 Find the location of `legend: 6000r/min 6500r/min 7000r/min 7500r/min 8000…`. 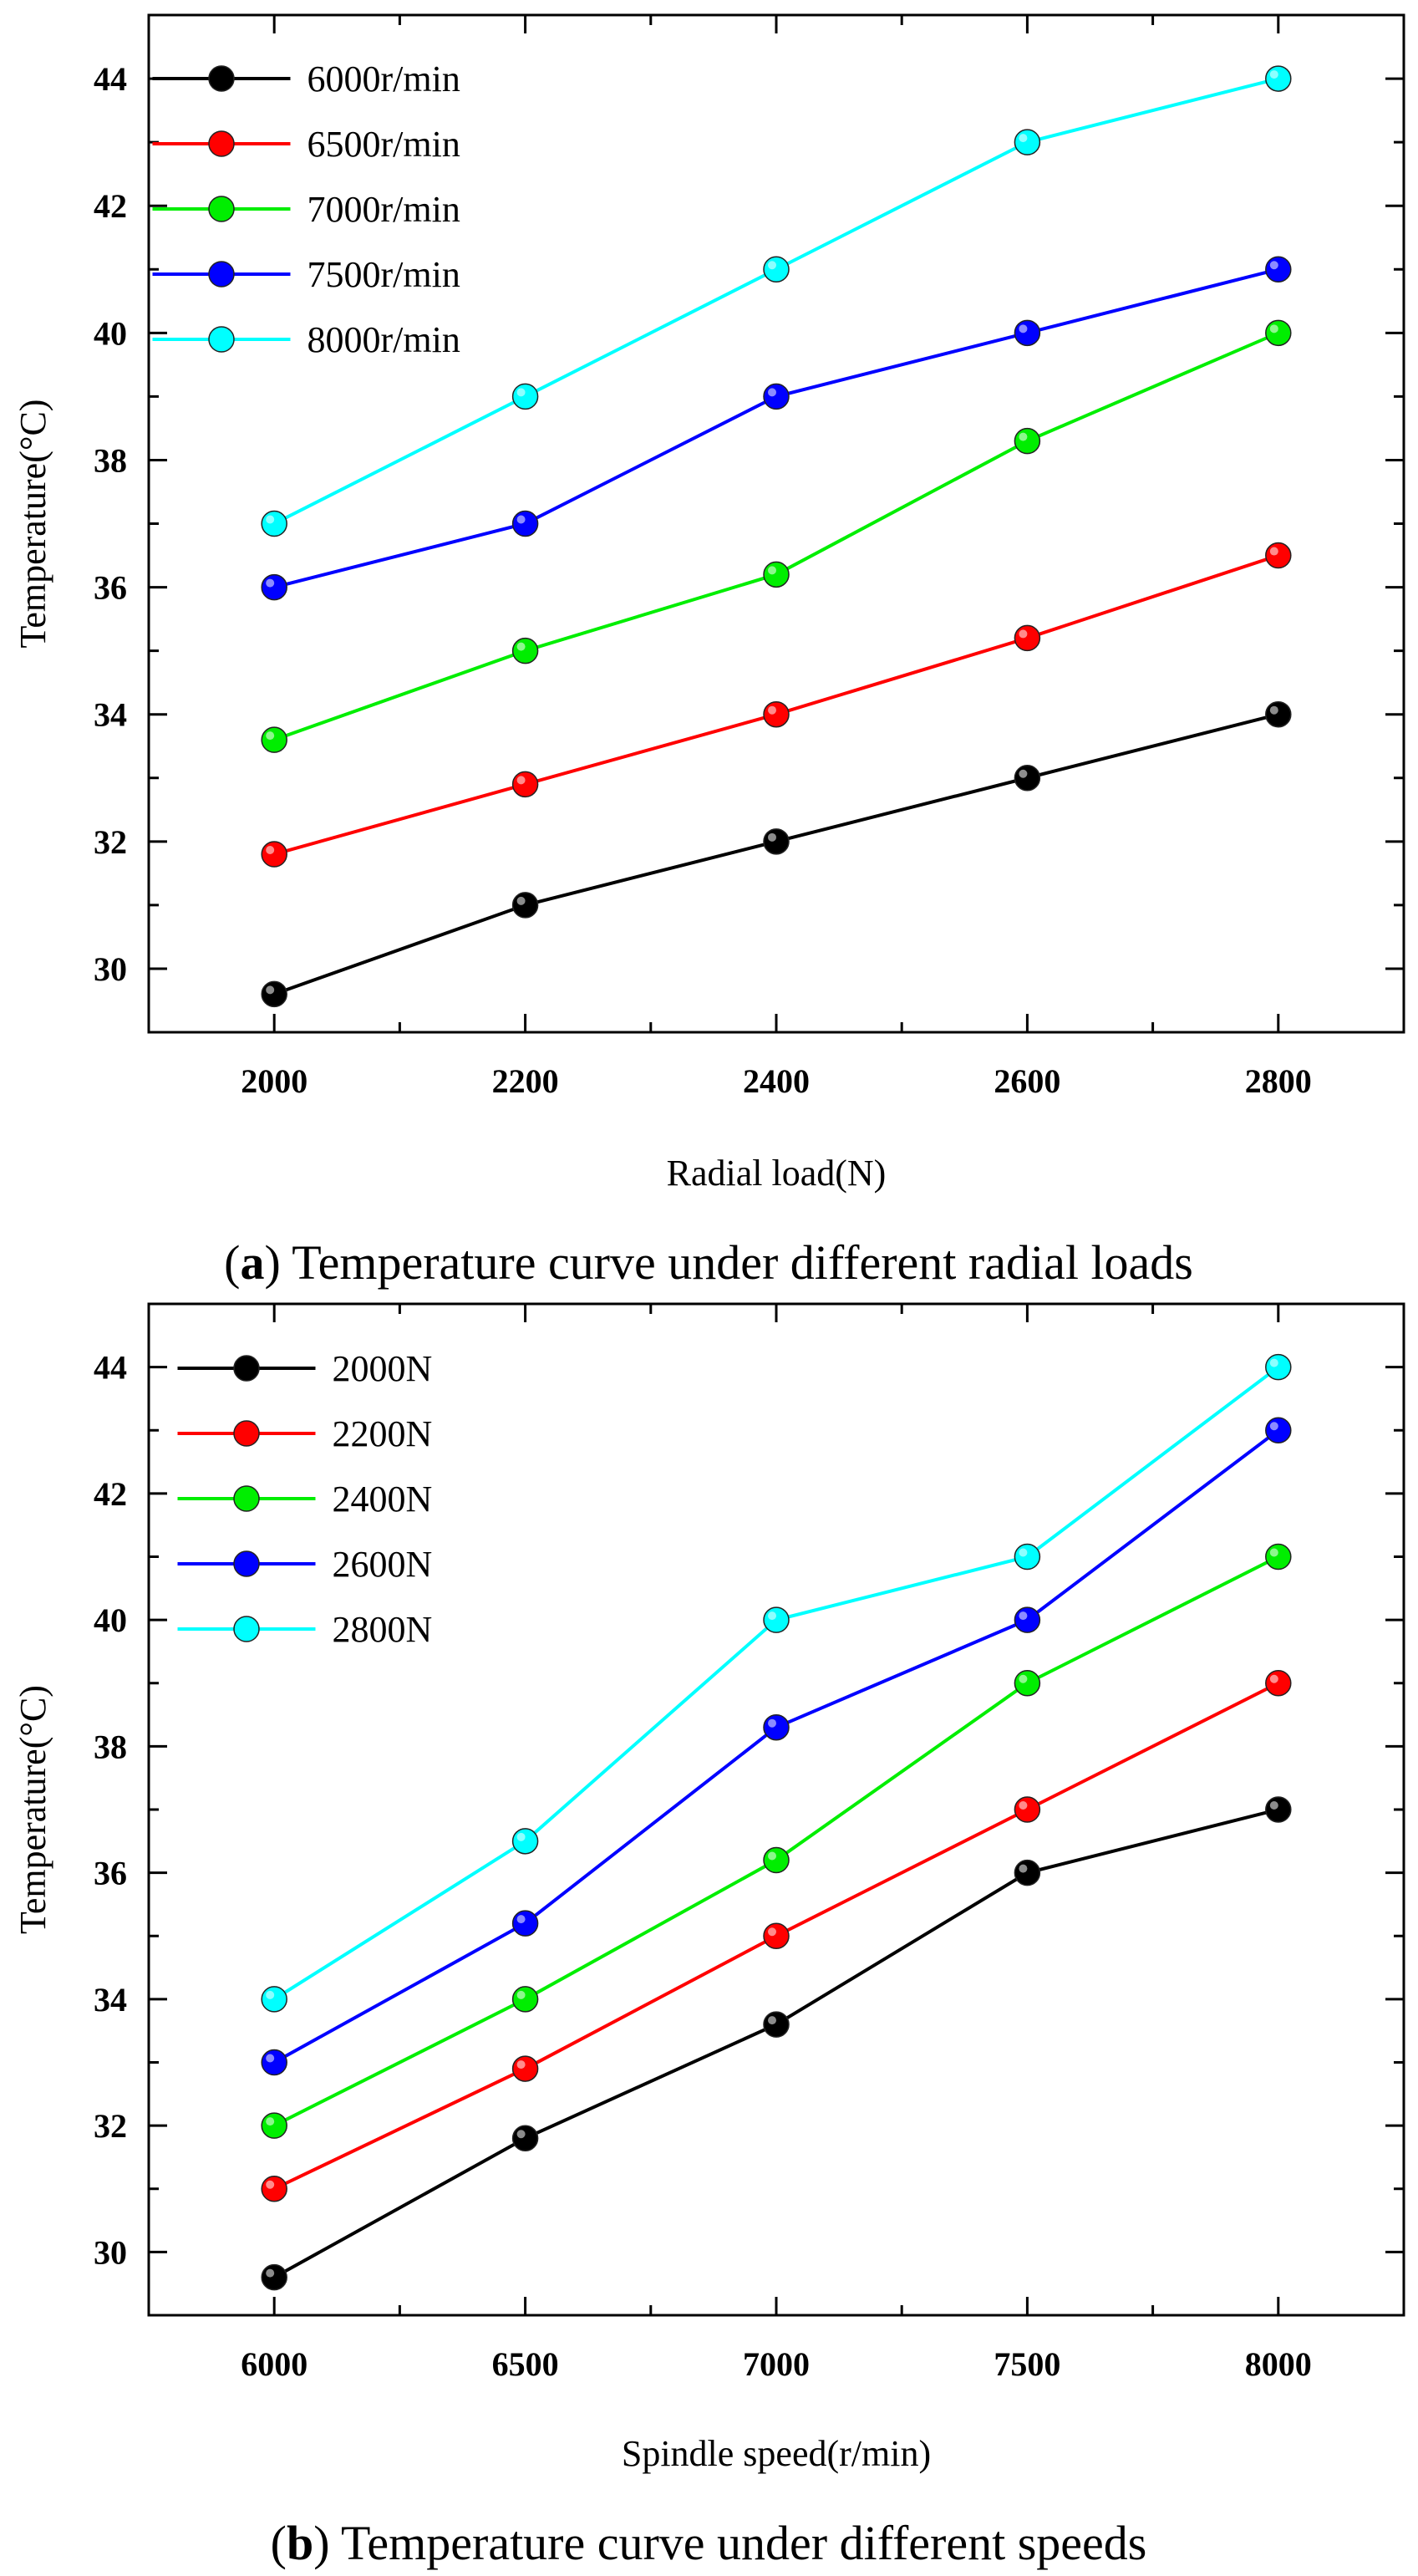

legend: 6000r/min 6500r/min 7000r/min 7500r/min 8000… is located at coordinates (306, 209).